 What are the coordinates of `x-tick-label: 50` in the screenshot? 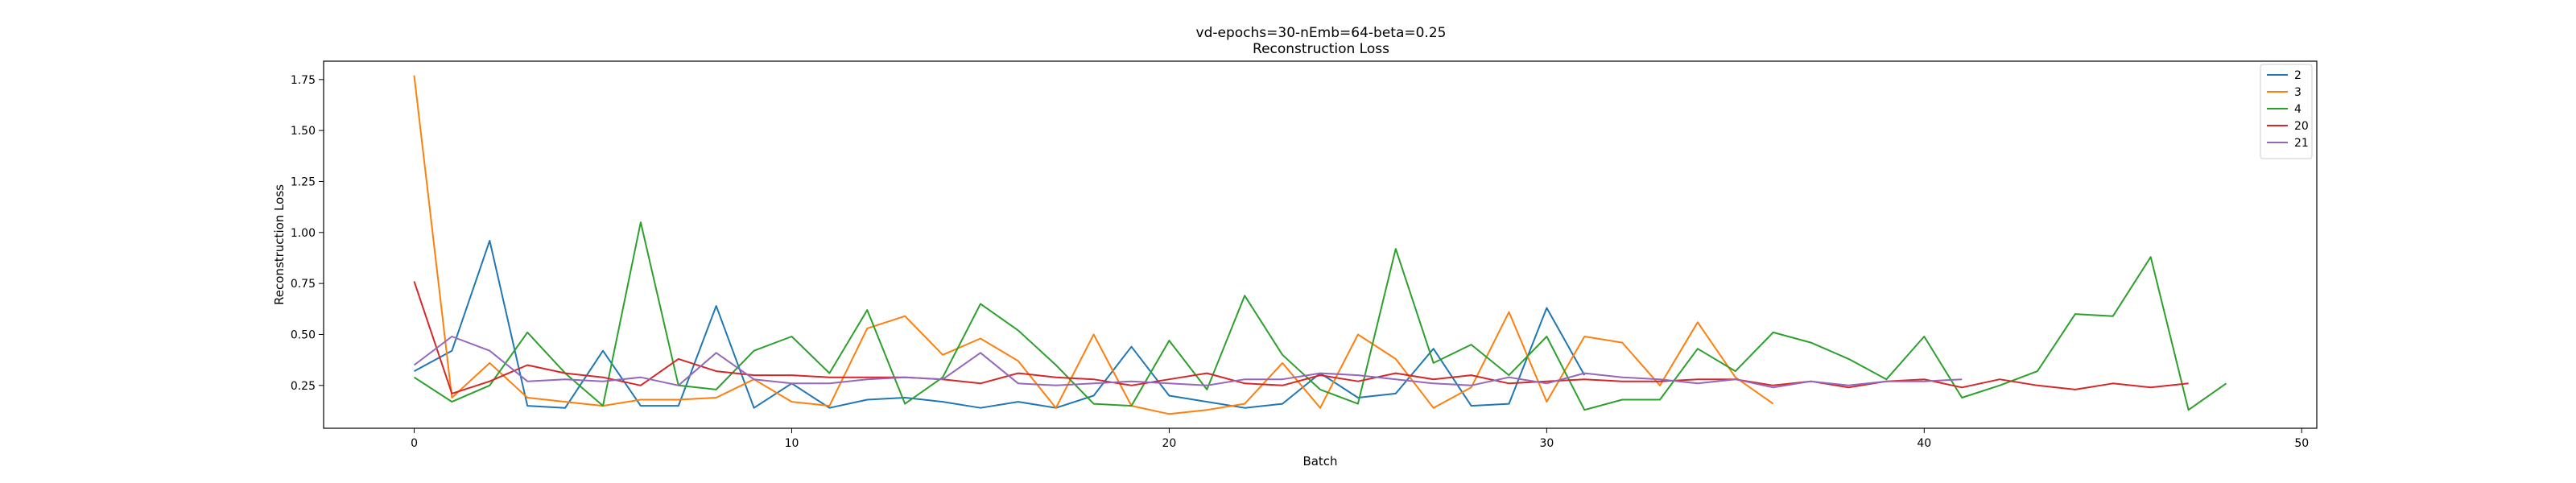 It's located at (2301, 443).